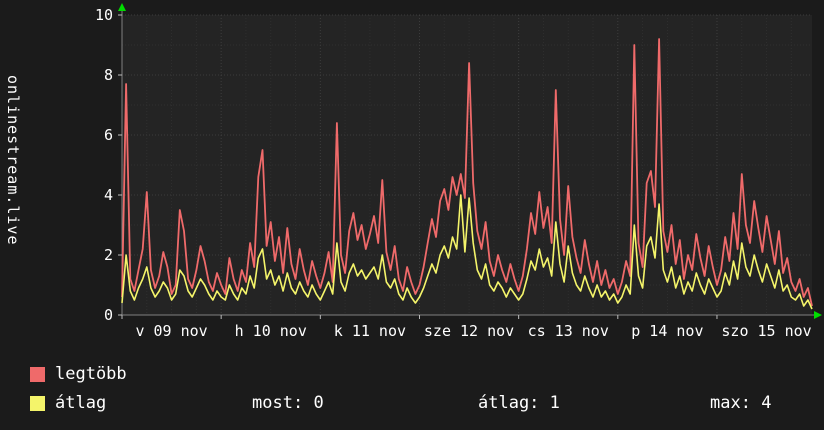  I want to click on y-tick-label: 4, so click(108, 195).